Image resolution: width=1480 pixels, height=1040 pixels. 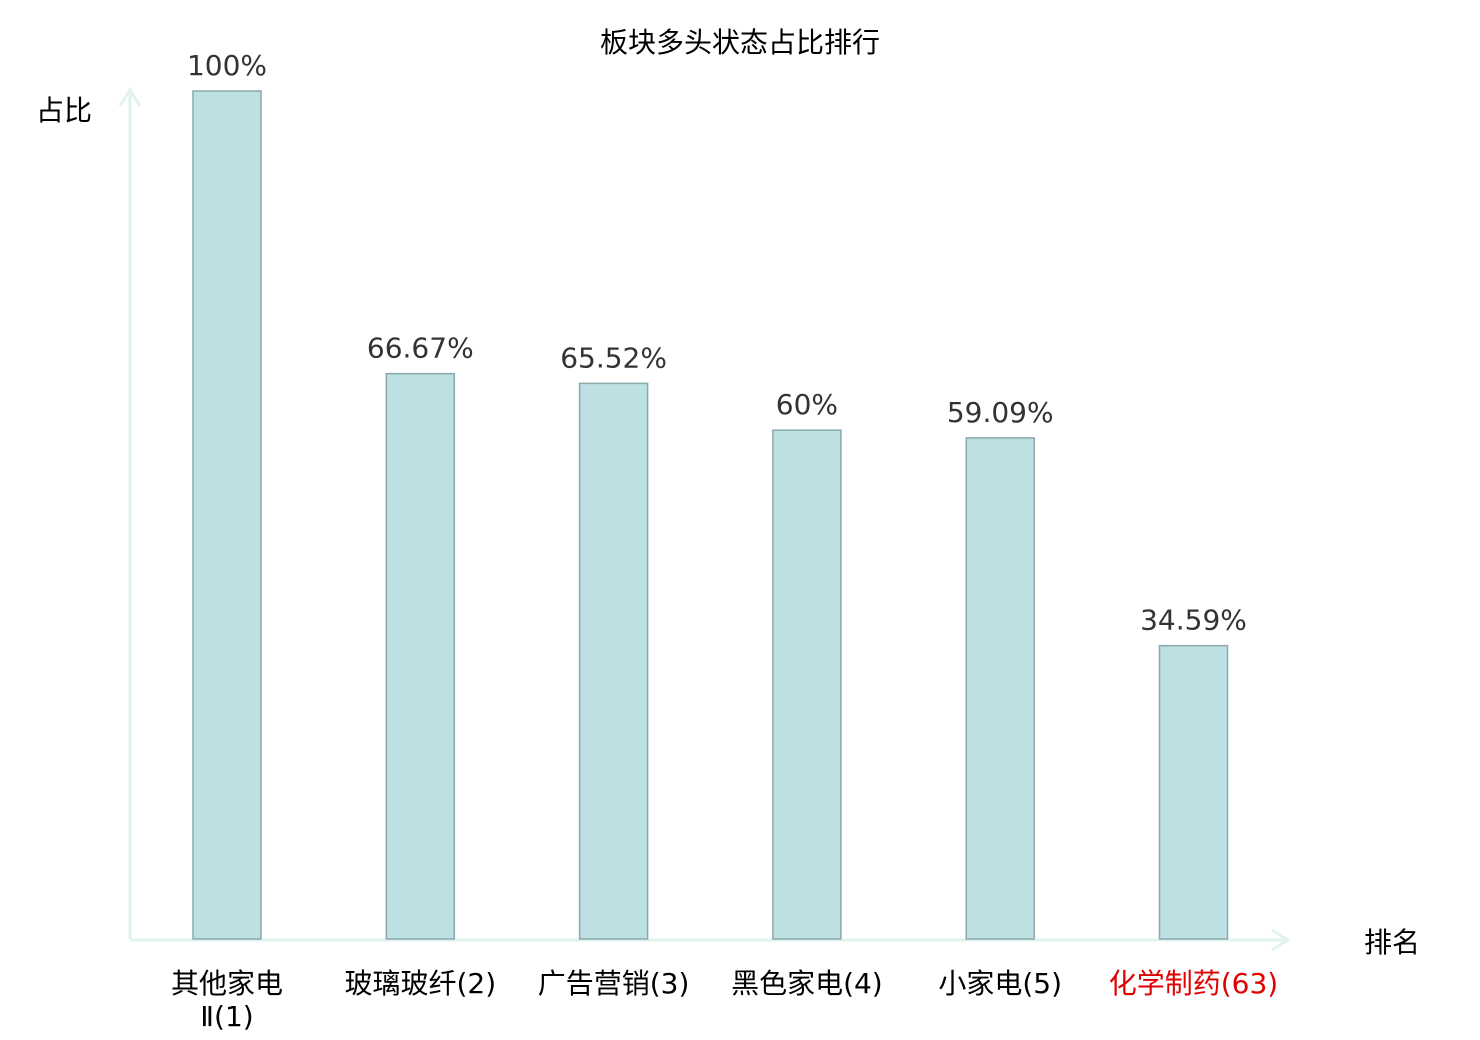 What do you see at coordinates (227, 65) in the screenshot?
I see `data-label: 100%` at bounding box center [227, 65].